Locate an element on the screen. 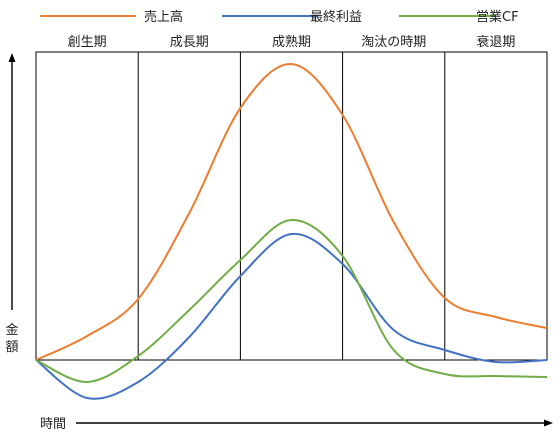 The image size is (560, 438). phase-label: 衰退期 is located at coordinates (495, 42).